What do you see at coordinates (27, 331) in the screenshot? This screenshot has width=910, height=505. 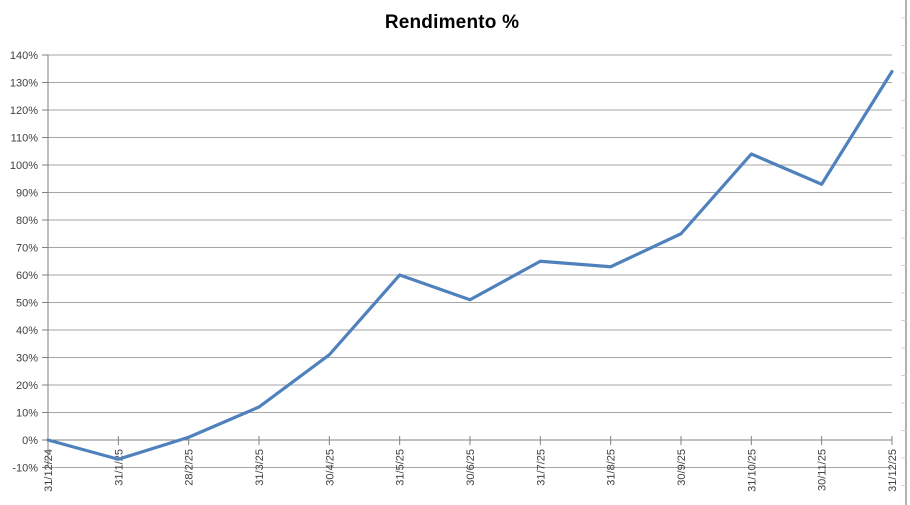 I see `y-tick-label: 40%` at bounding box center [27, 331].